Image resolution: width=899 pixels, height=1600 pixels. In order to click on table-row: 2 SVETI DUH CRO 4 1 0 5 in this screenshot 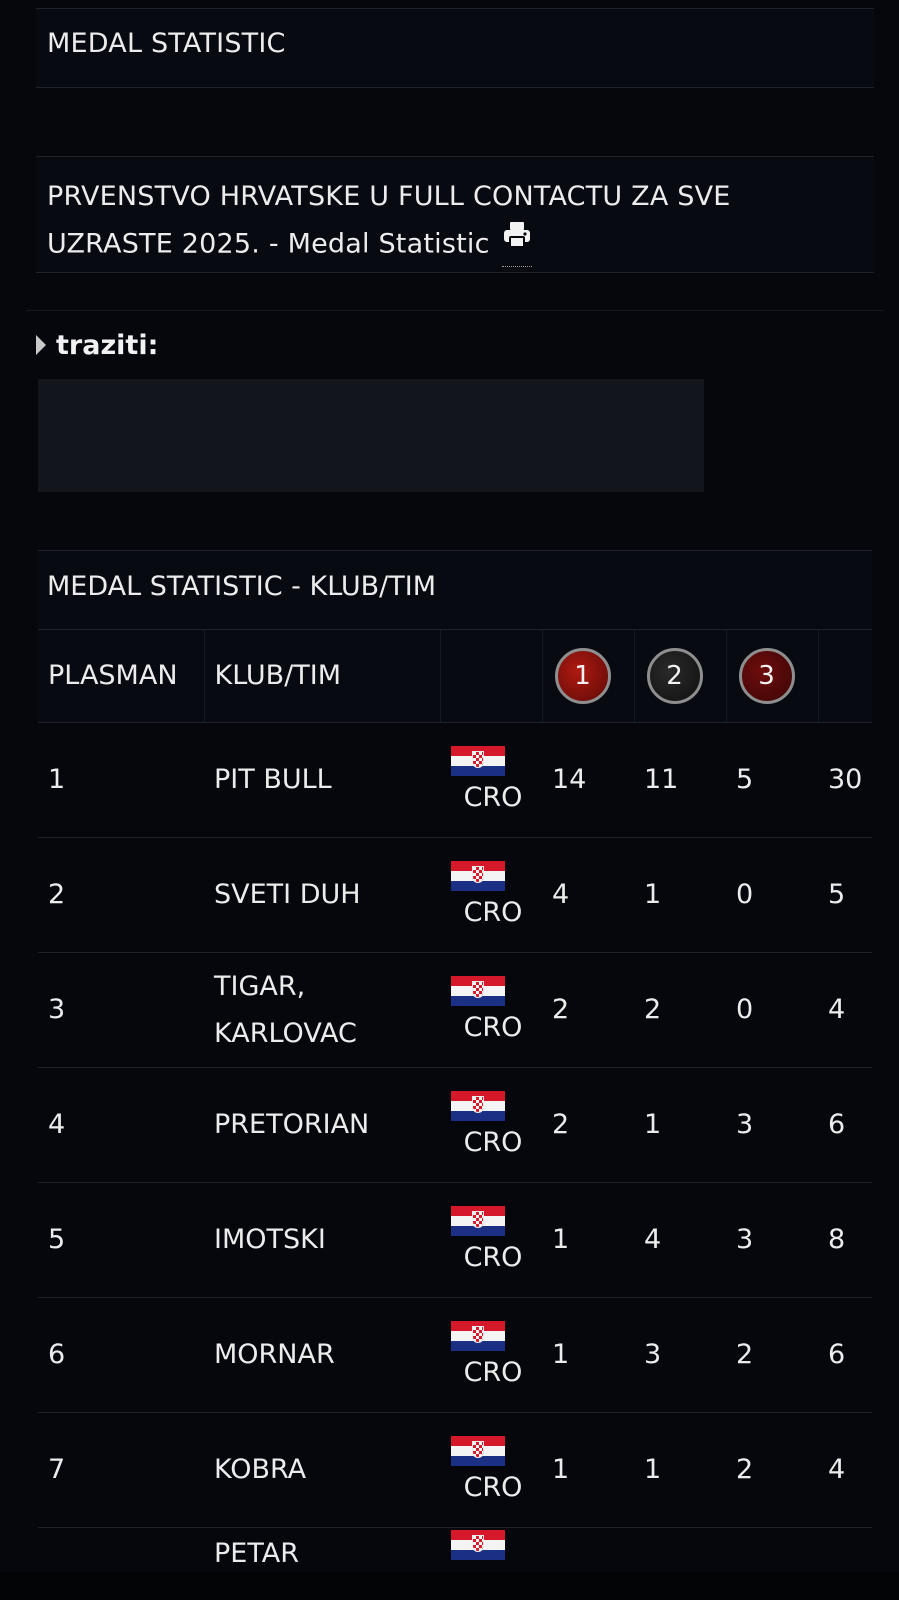, I will do `click(455, 894)`.